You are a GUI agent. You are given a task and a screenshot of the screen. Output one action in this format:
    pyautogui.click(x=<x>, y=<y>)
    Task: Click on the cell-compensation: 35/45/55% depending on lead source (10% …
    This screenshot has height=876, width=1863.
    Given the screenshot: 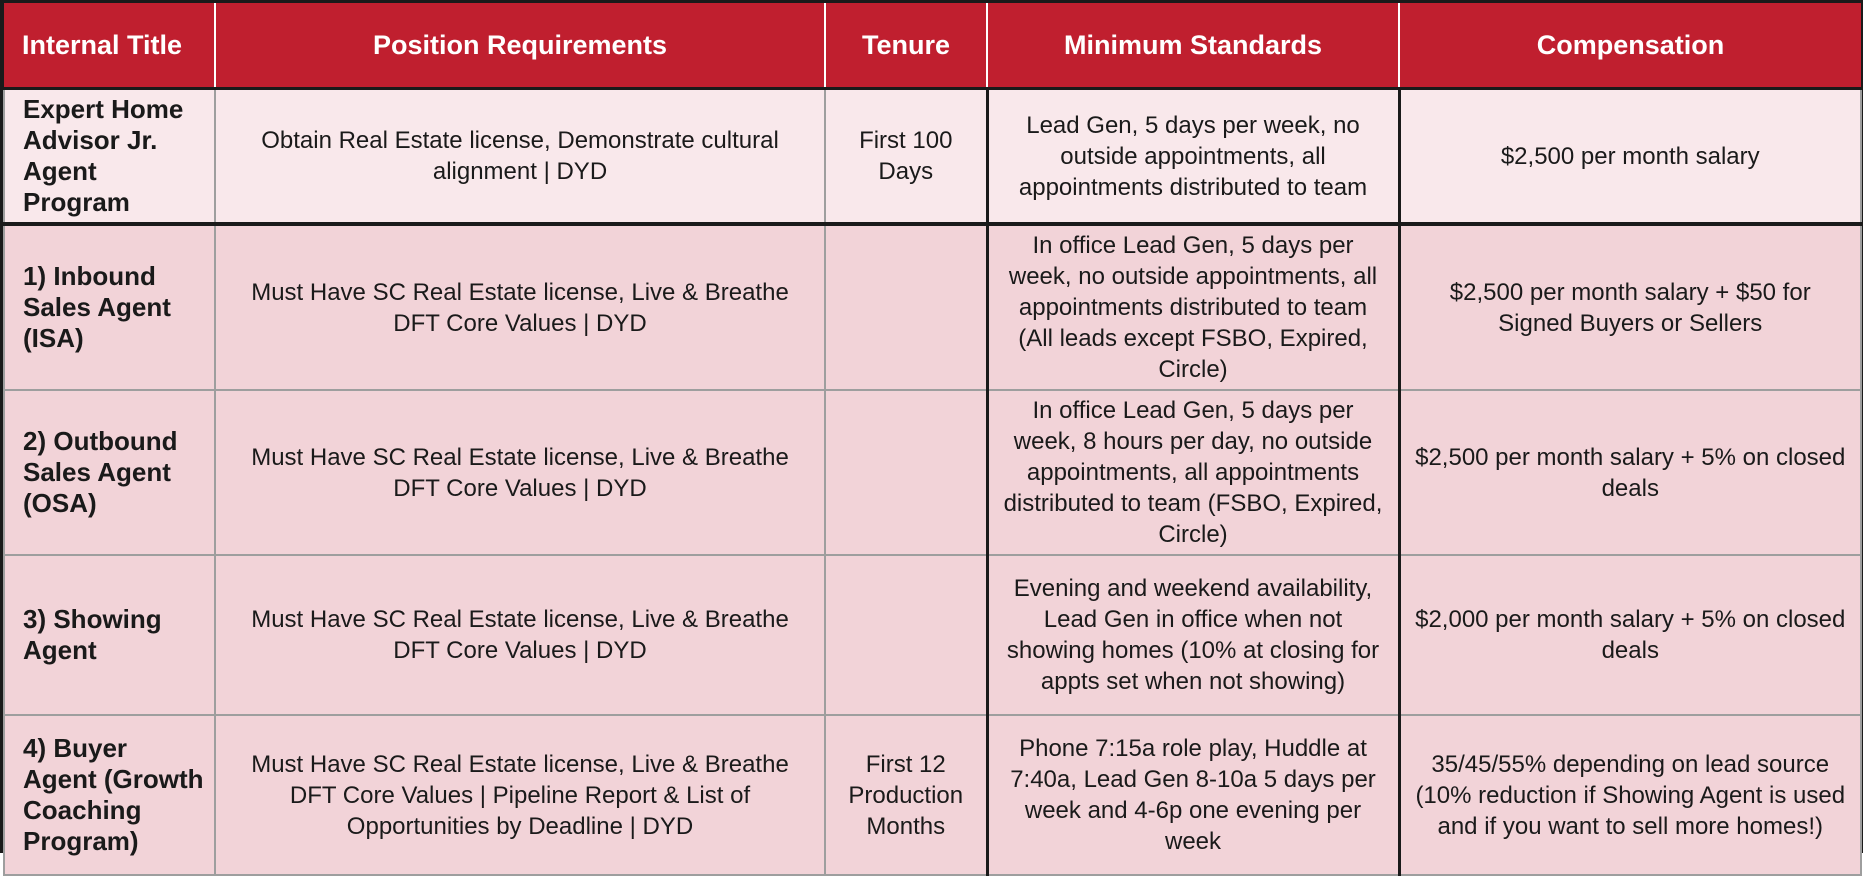 What is the action you would take?
    pyautogui.click(x=1630, y=795)
    